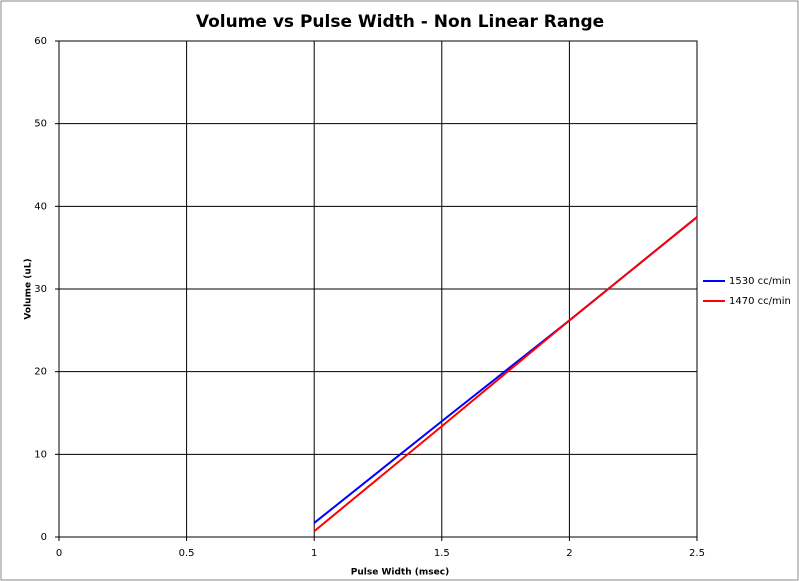 This screenshot has height=581, width=799. What do you see at coordinates (59, 553) in the screenshot?
I see `x-tick-label: 0` at bounding box center [59, 553].